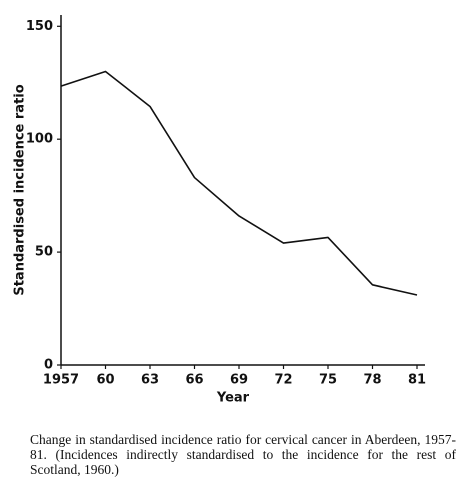  I want to click on x-tick-label: 60, so click(105, 380).